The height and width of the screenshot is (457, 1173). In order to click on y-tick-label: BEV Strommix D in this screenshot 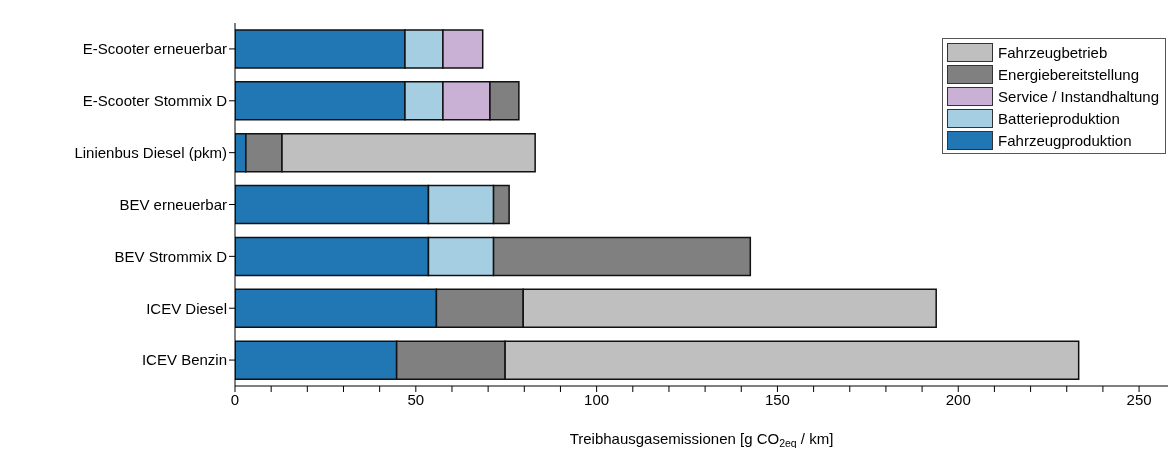, I will do `click(171, 256)`.